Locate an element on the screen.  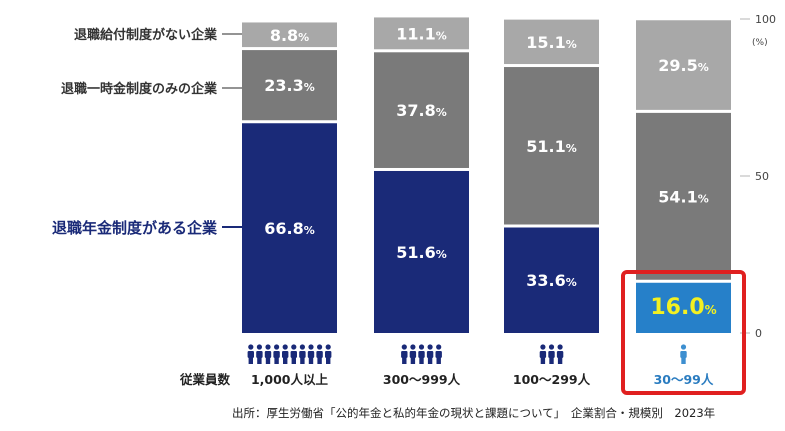
highlight-box is located at coordinates (683, 332).